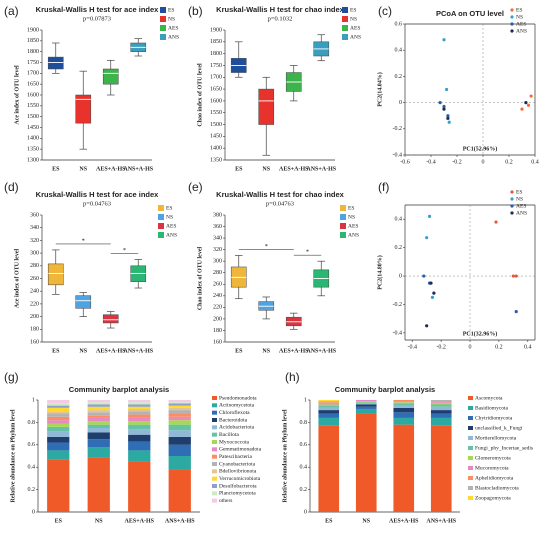 This screenshot has width=550, height=535. What do you see at coordinates (97, 203) in the screenshot?
I see `chart-subtitle: p=0.04763` at bounding box center [97, 203].